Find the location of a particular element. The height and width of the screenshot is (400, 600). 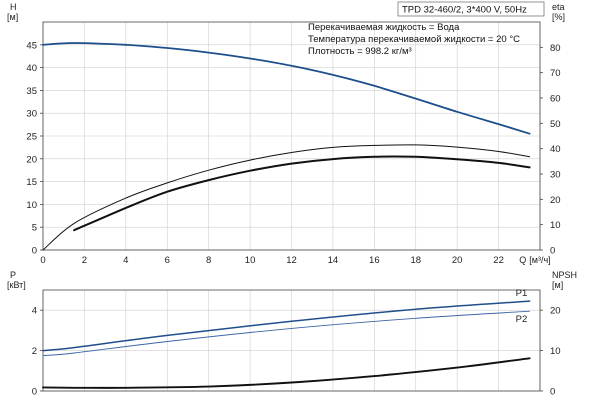

liquid-info-line: Перекачиваемая жидкость = Вода is located at coordinates (384, 27).